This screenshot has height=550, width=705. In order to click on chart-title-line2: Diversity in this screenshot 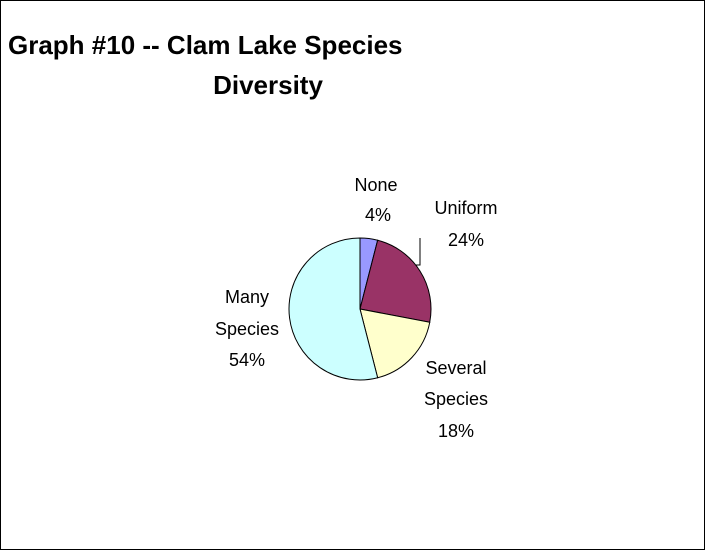, I will do `click(268, 85)`.